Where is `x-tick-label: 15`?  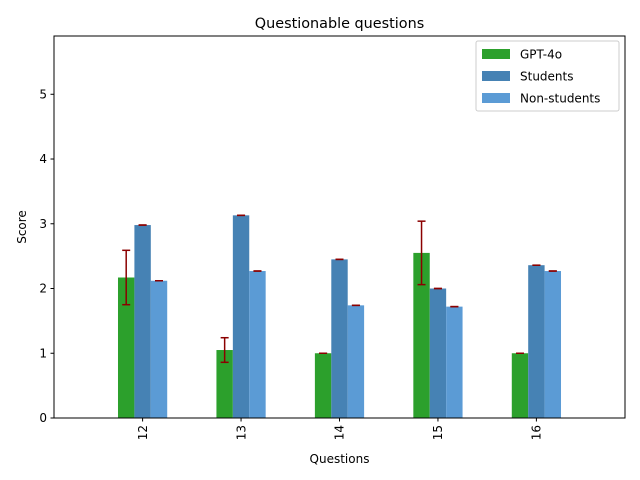 x-tick-label: 15 is located at coordinates (438, 432).